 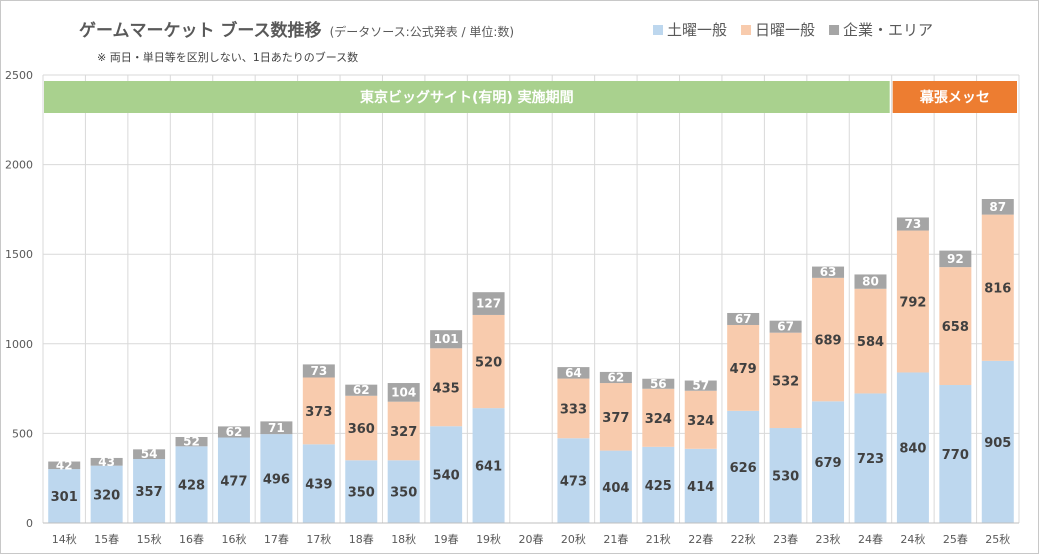 I want to click on chart-note: ※ 両日・単日等を区別しない、1日あたりのブース数, so click(x=227, y=57).